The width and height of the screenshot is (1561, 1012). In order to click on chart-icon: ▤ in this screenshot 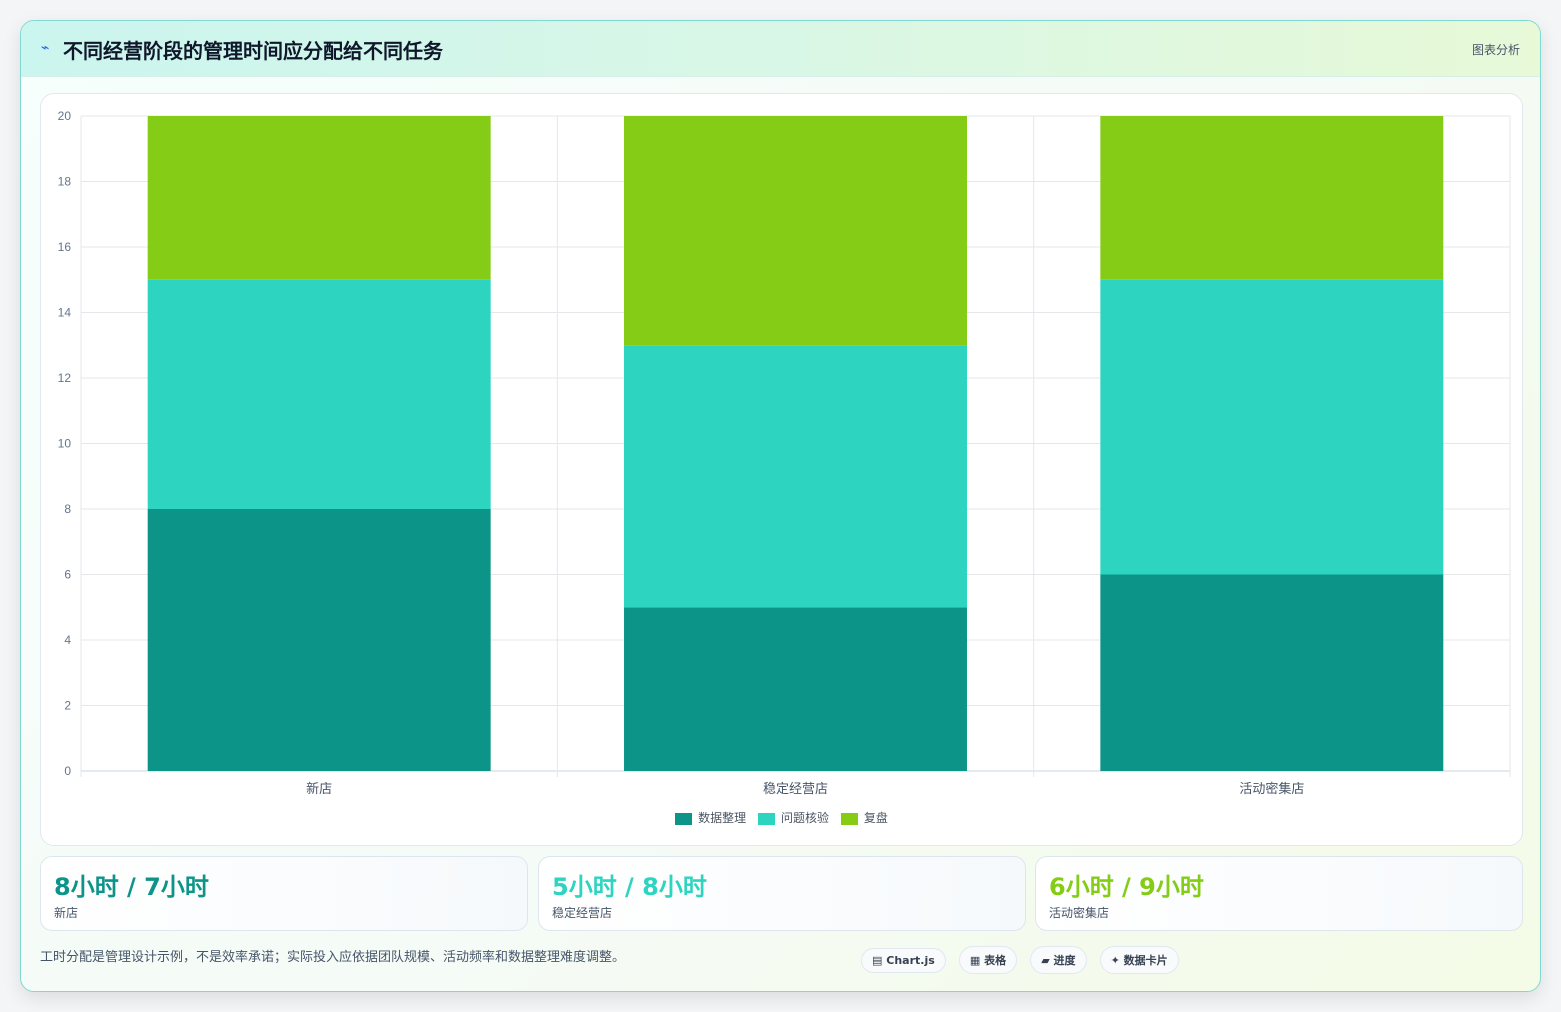, I will do `click(877, 960)`.